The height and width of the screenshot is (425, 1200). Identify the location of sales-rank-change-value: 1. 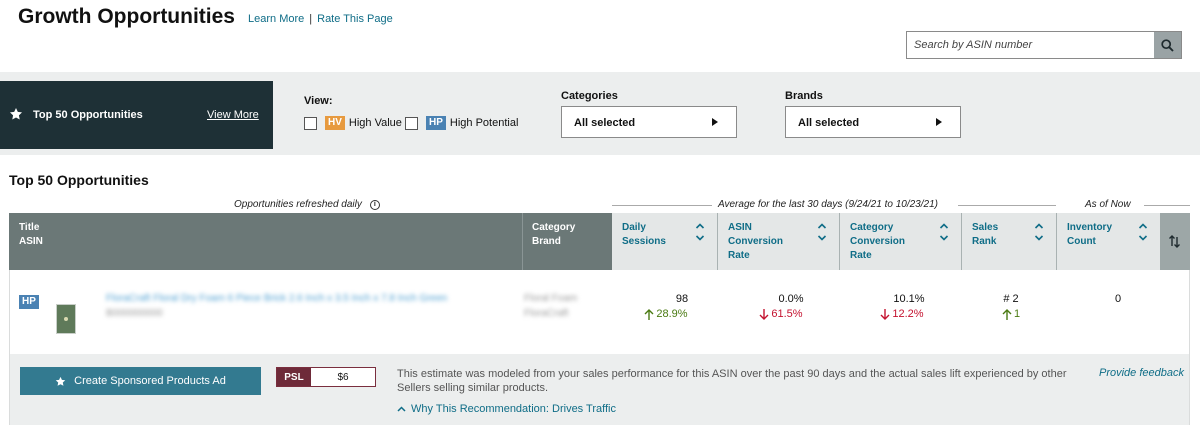
(1017, 314).